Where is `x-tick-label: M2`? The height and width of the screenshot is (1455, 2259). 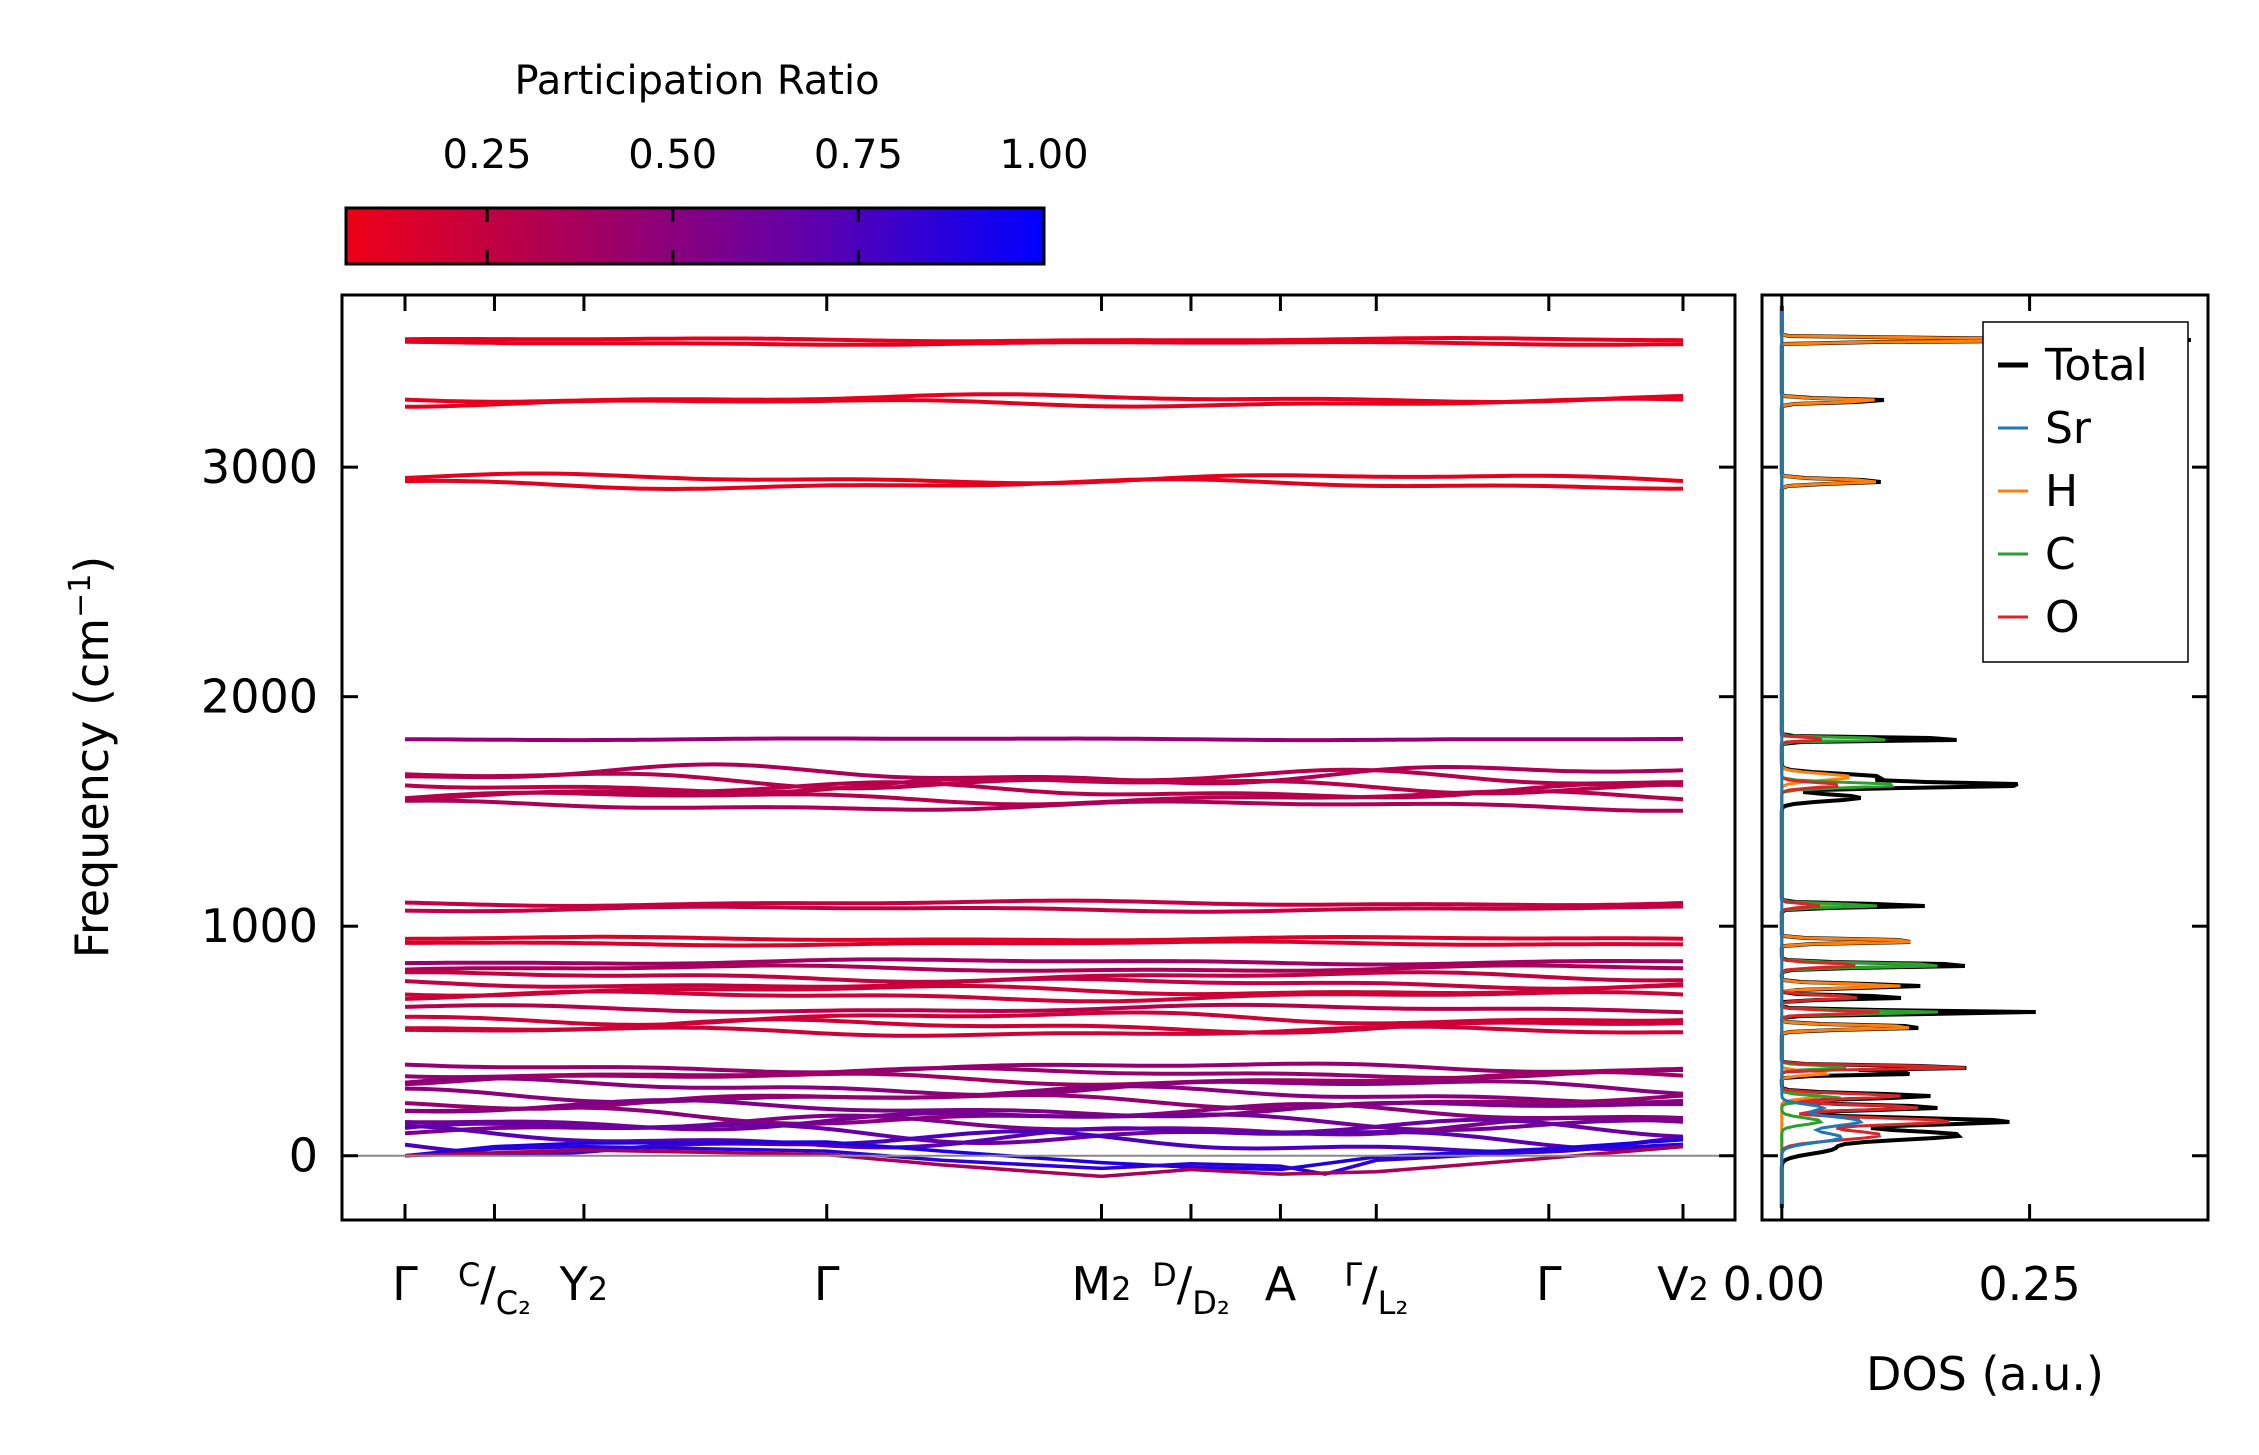
x-tick-label: M2 is located at coordinates (1101, 1284).